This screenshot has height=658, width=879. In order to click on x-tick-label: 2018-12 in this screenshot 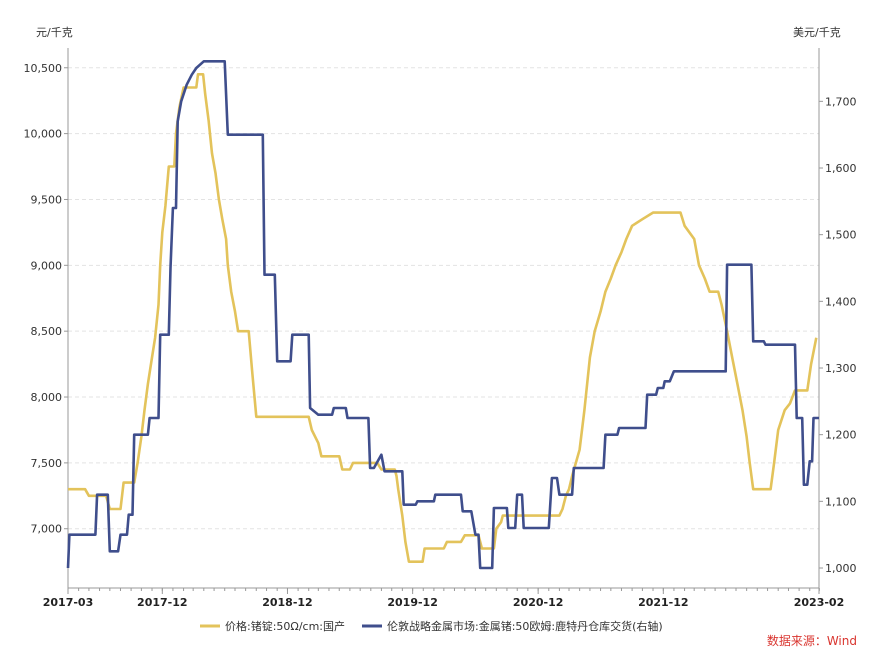, I will do `click(287, 602)`.